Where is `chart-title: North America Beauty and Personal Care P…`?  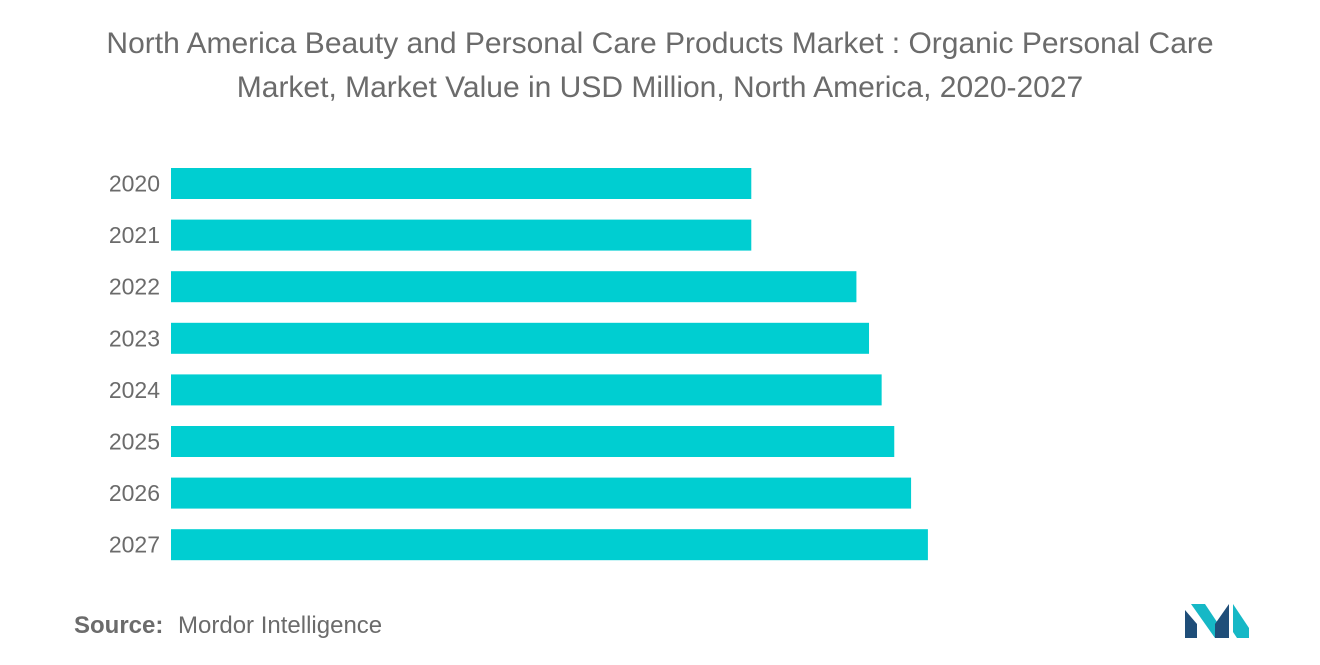 chart-title: North America Beauty and Personal Care P… is located at coordinates (660, 66).